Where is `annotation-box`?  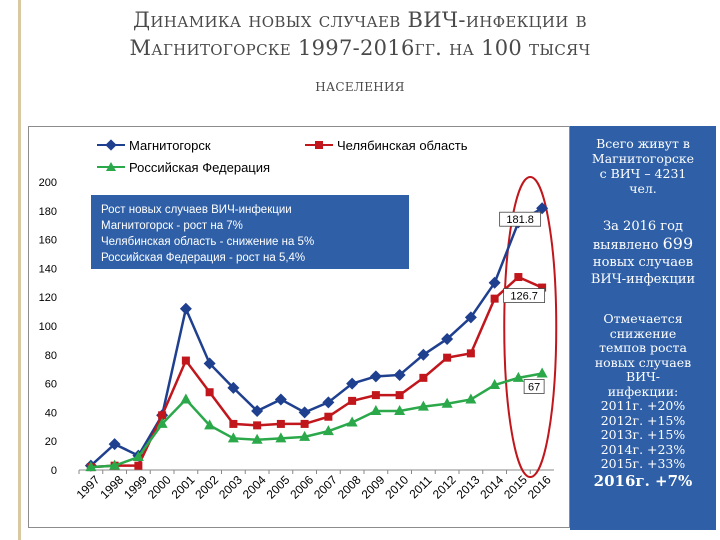
annotation-box is located at coordinates (250, 232).